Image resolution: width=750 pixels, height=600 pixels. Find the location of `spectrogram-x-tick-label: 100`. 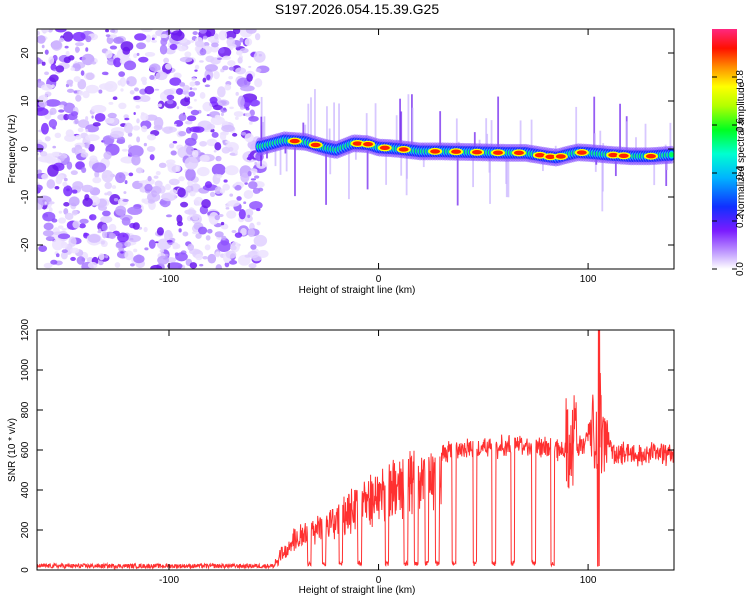

spectrogram-x-tick-label: 100 is located at coordinates (588, 279).